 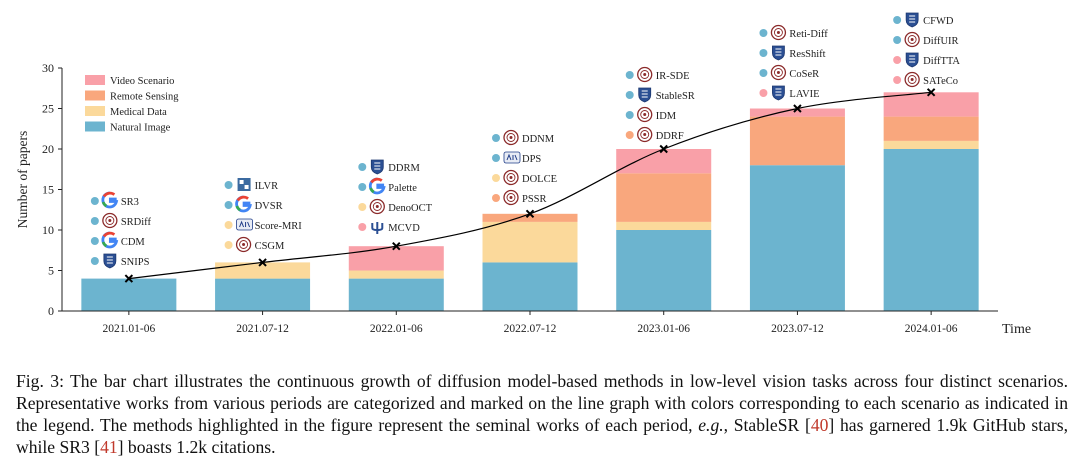 I want to click on method-label: MCVD, so click(x=404, y=228).